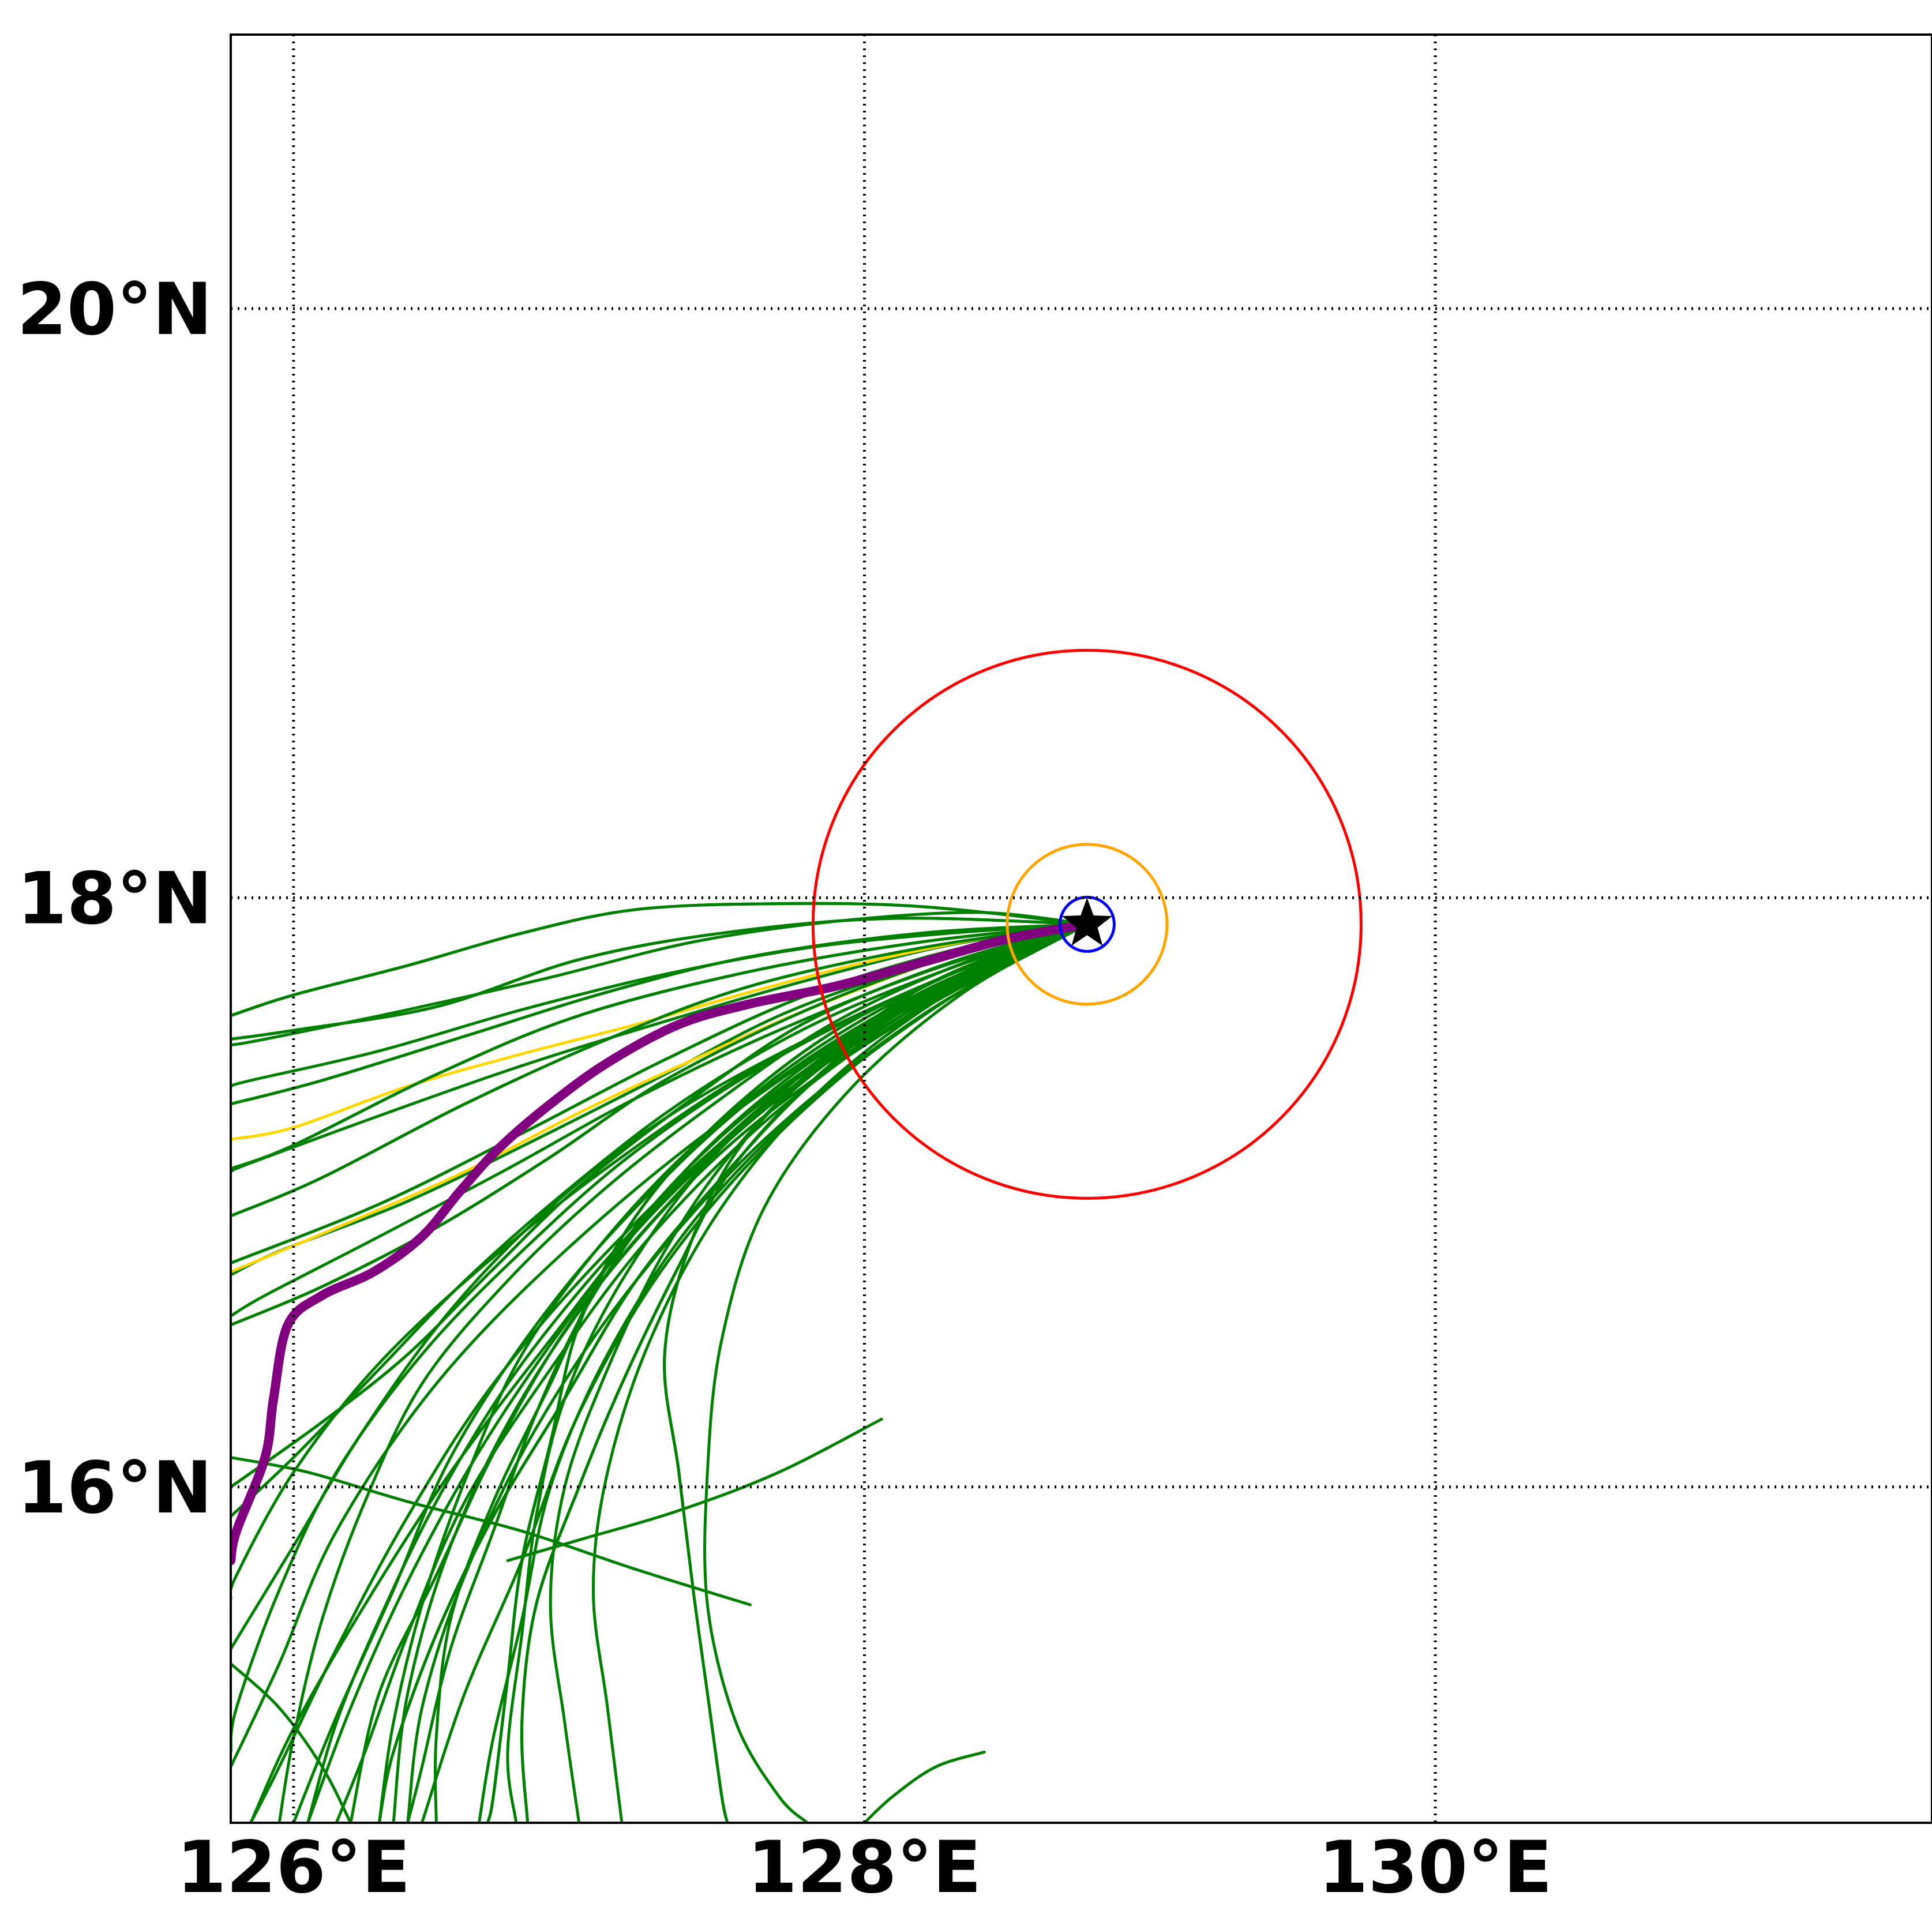 The width and height of the screenshot is (1932, 1907). Describe the element at coordinates (294, 1866) in the screenshot. I see `x-tick-label-126e: 126°E` at that location.